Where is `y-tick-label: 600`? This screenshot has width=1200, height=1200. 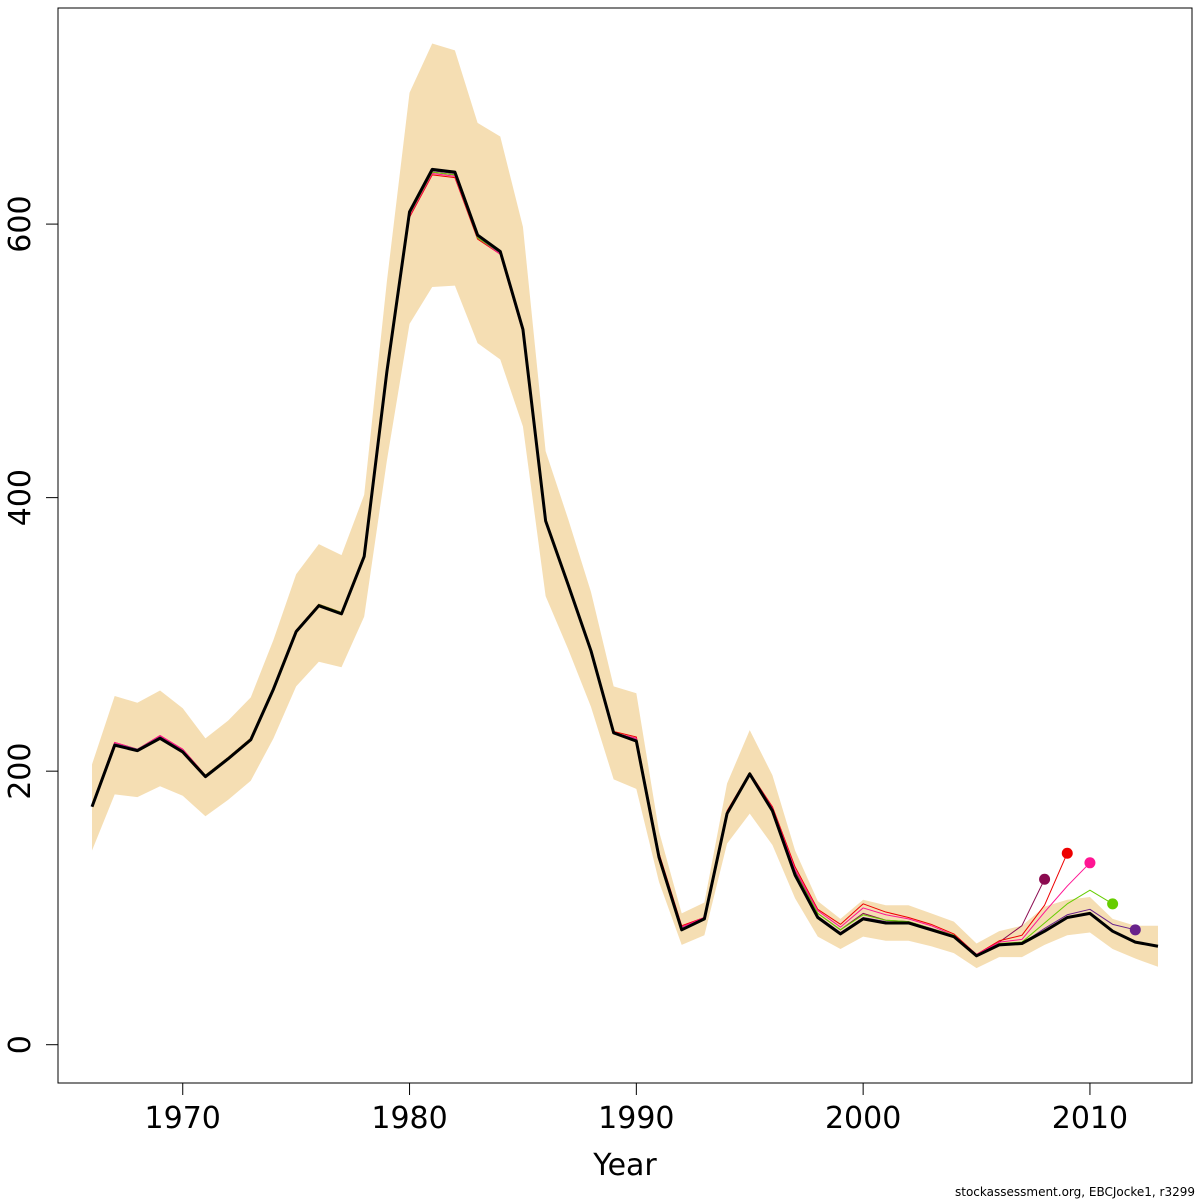
y-tick-label: 600 is located at coordinates (20, 223).